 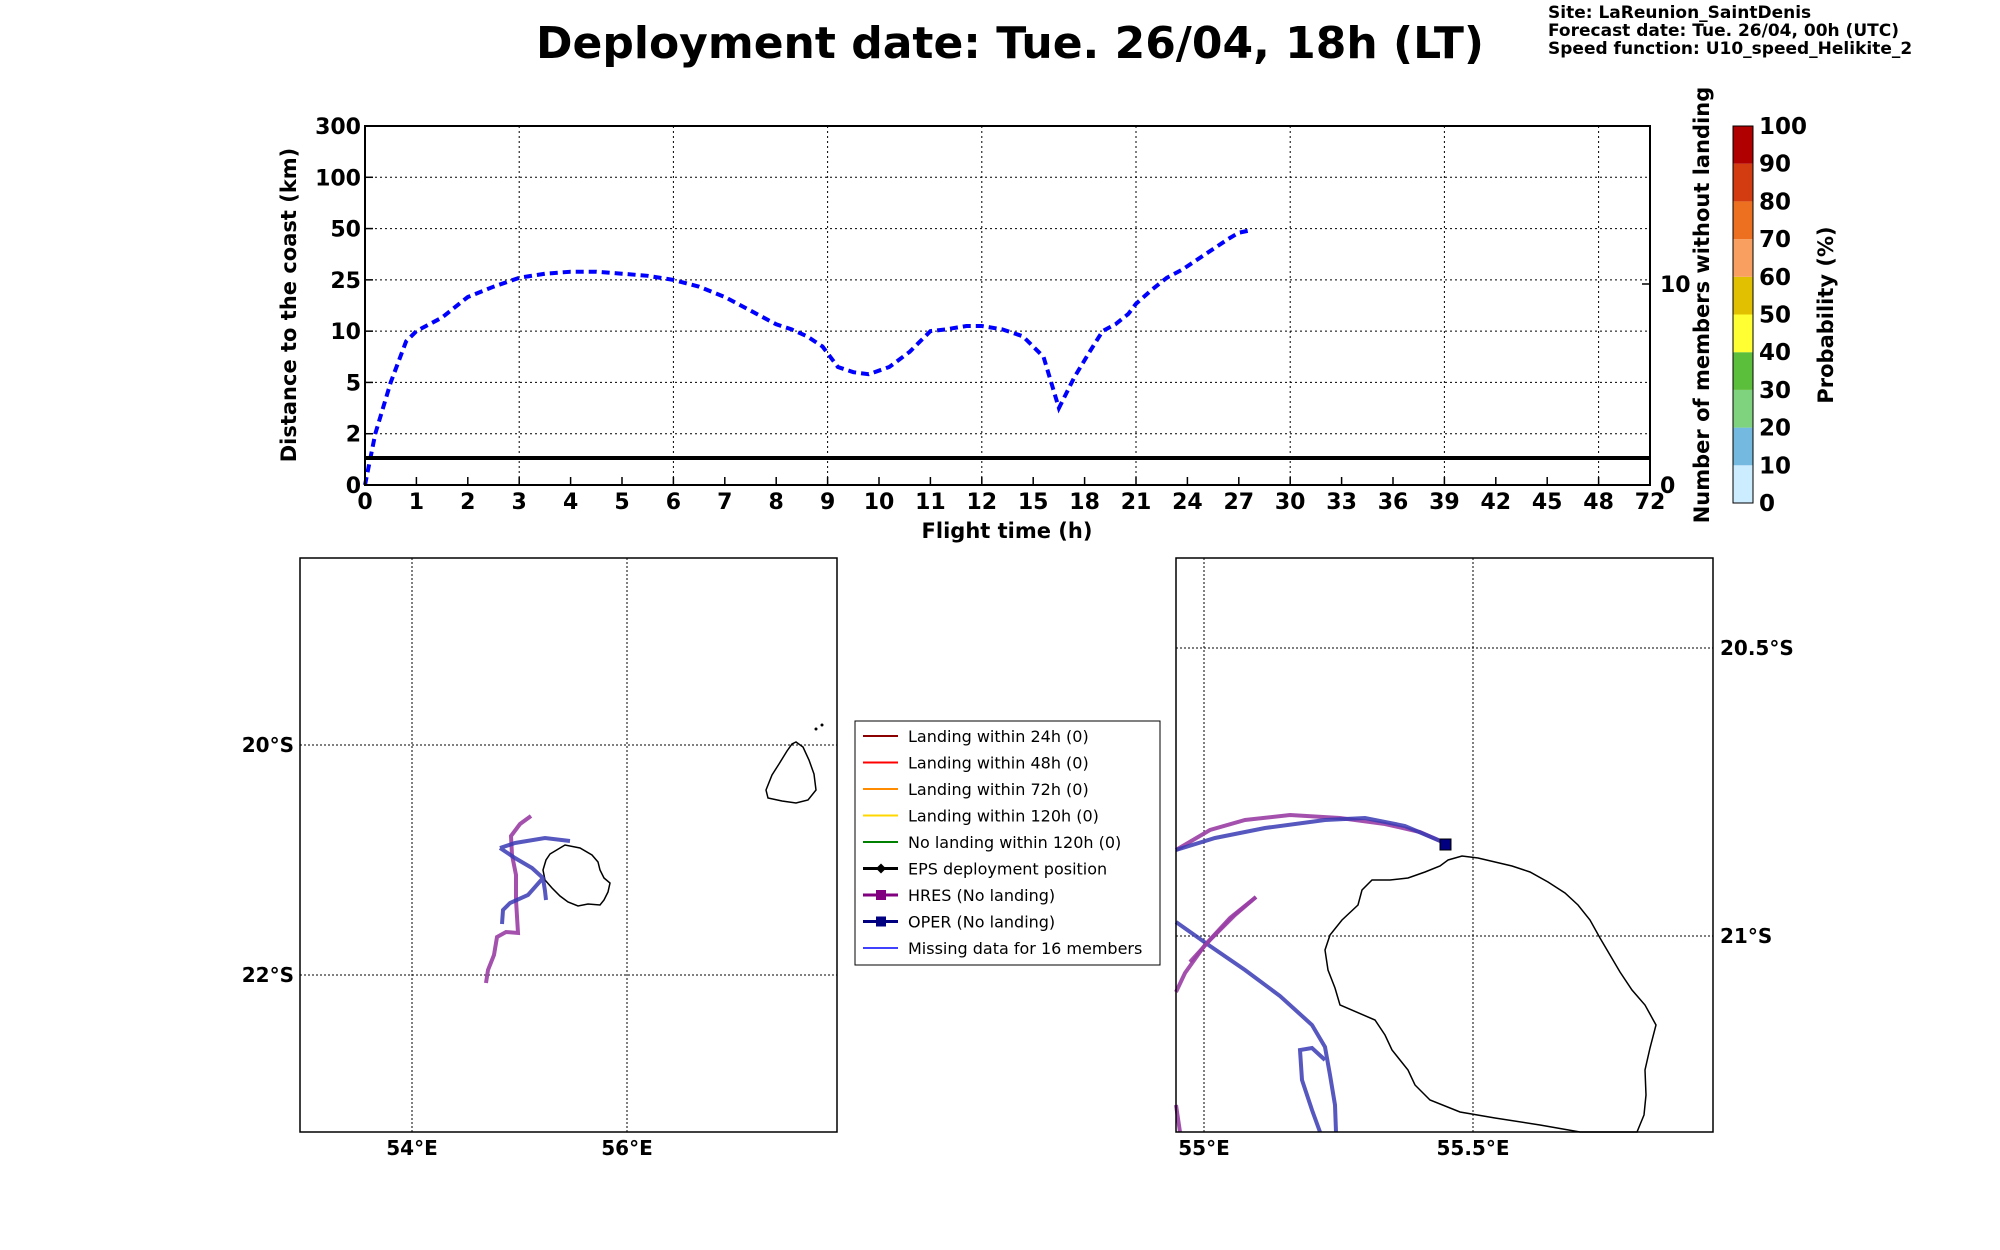 What do you see at coordinates (1650, 502) in the screenshot?
I see `x-tick-label: 72` at bounding box center [1650, 502].